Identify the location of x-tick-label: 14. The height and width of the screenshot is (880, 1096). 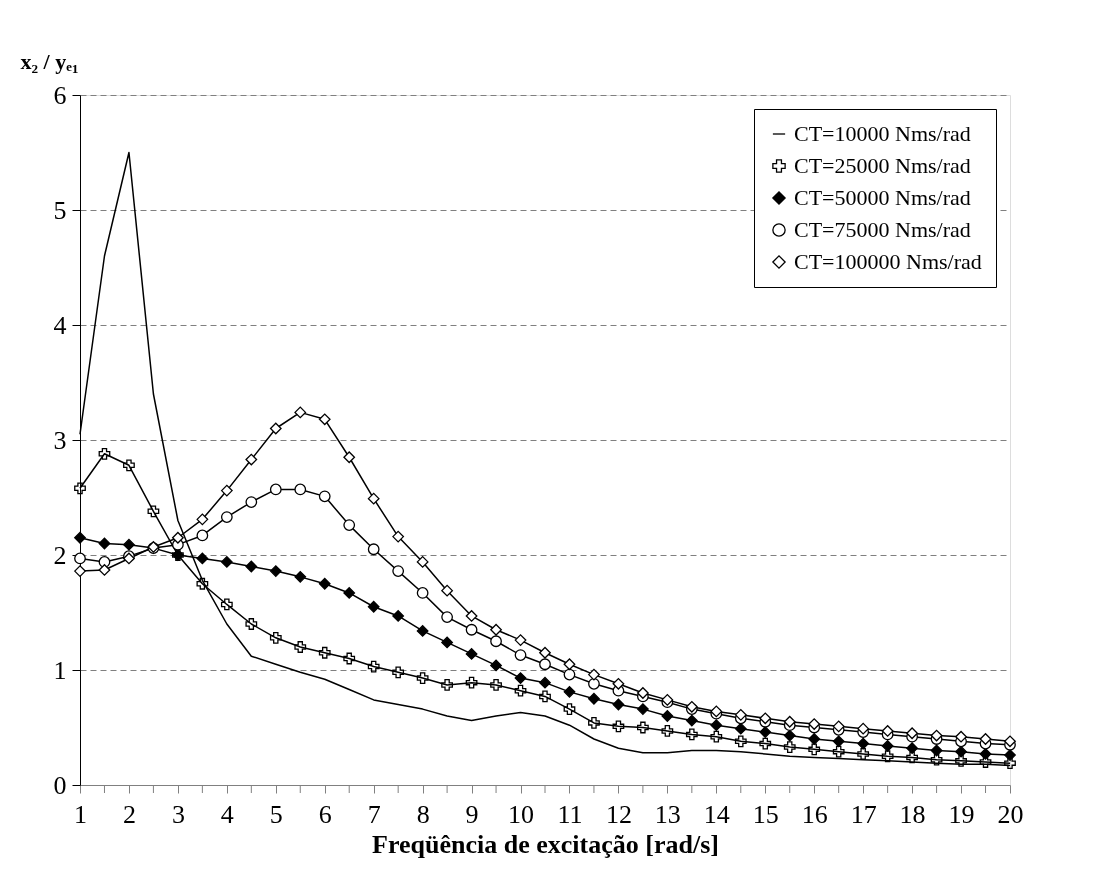
(716, 814).